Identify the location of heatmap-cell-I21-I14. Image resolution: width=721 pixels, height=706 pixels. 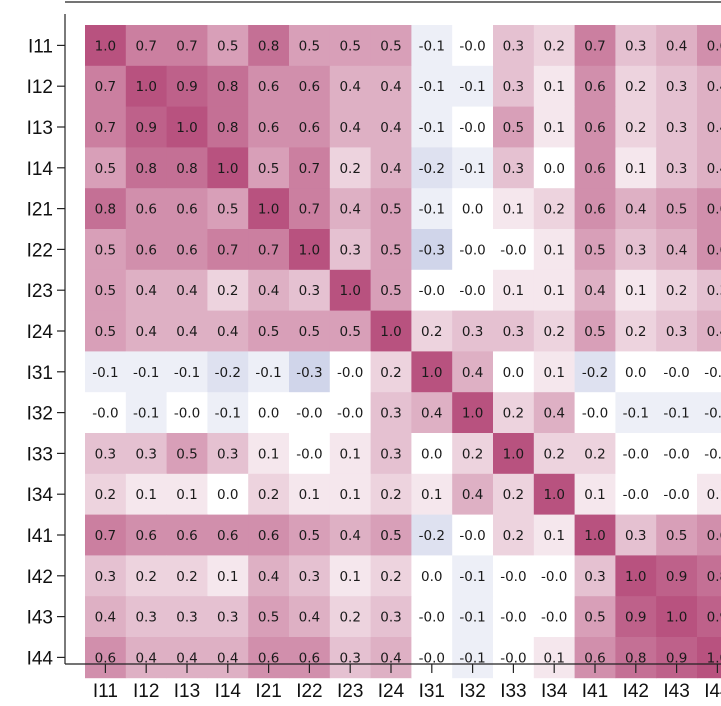
(228, 209).